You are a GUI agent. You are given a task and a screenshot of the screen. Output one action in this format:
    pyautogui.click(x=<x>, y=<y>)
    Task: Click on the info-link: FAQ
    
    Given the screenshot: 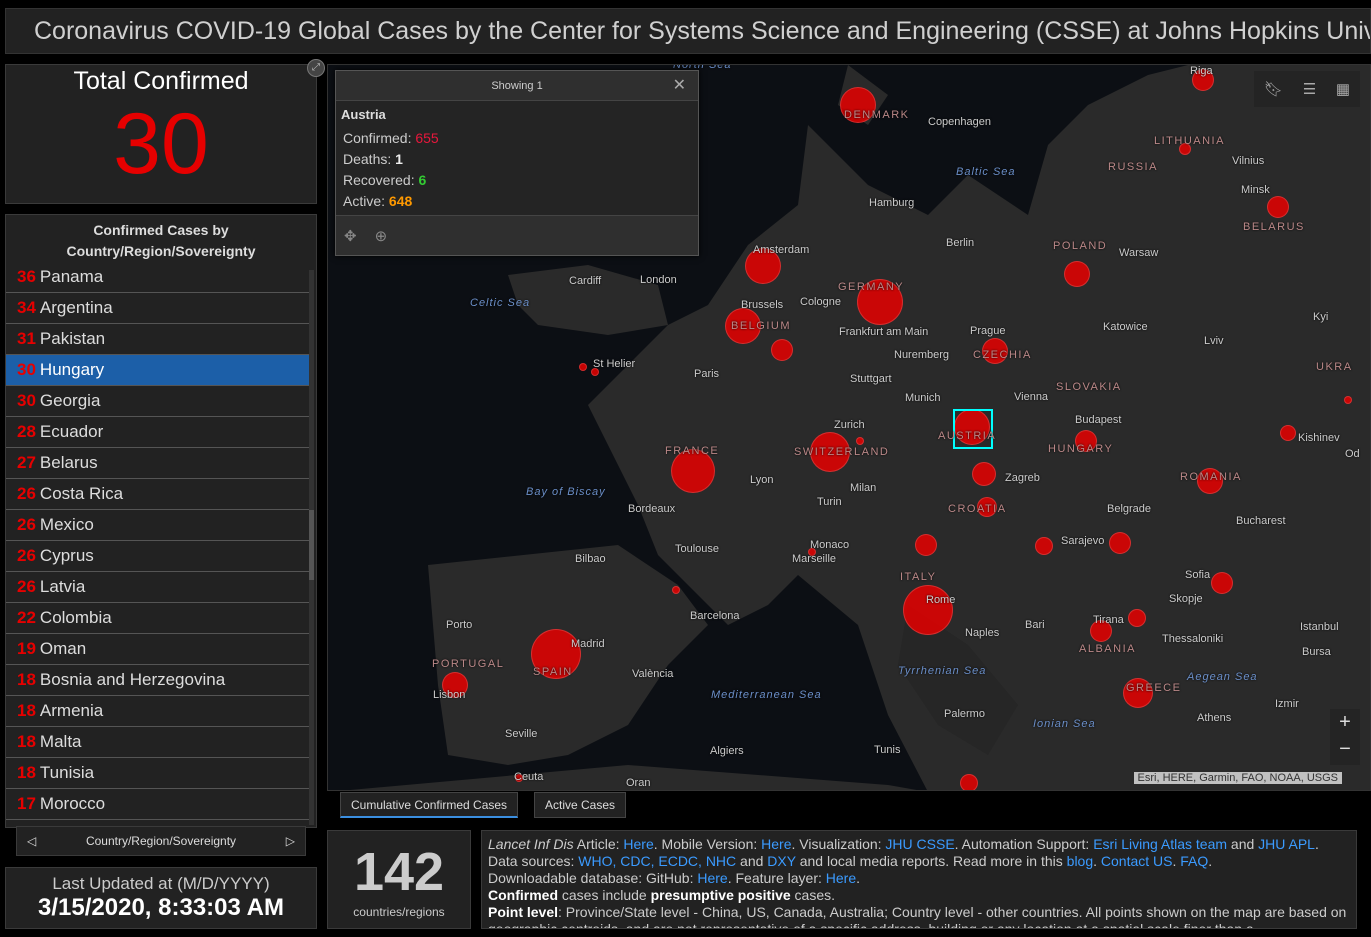 What is the action you would take?
    pyautogui.click(x=1194, y=861)
    